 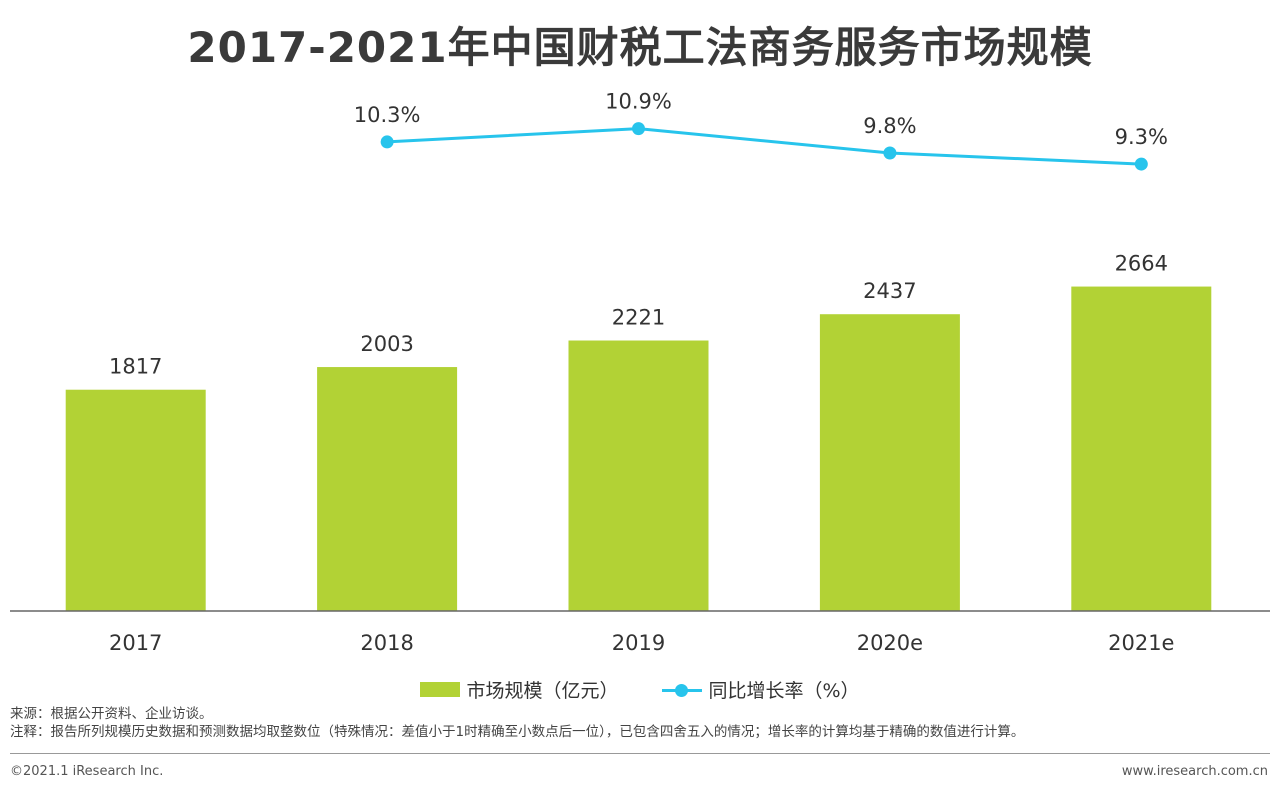 What do you see at coordinates (387, 115) in the screenshot?
I see `growth-label-2018: 10.3%` at bounding box center [387, 115].